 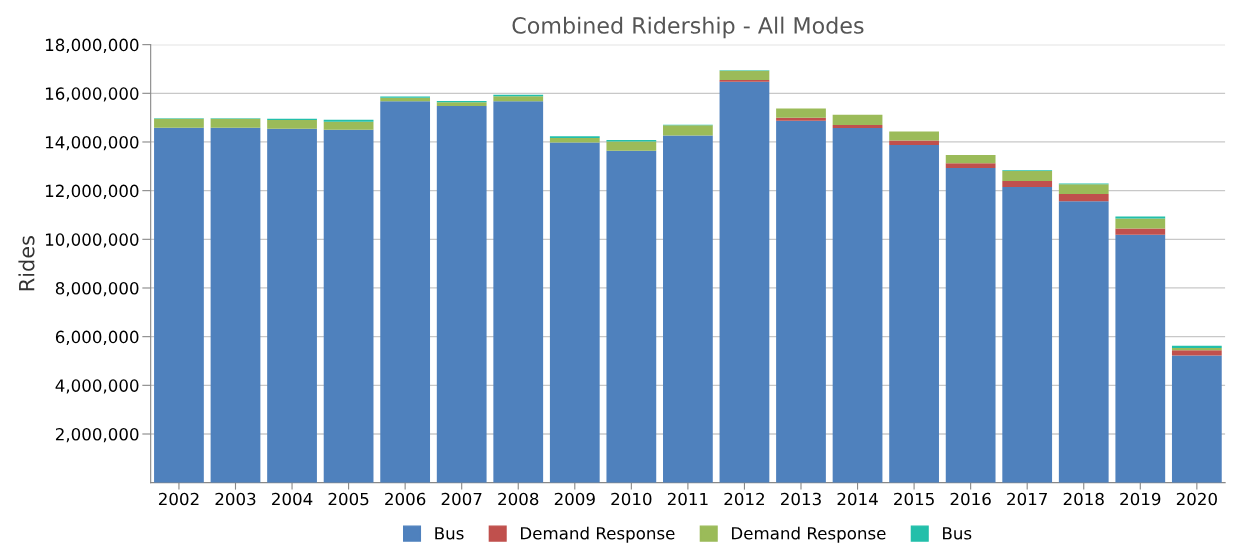 I want to click on x-tick-label: 2010, so click(x=631, y=499).